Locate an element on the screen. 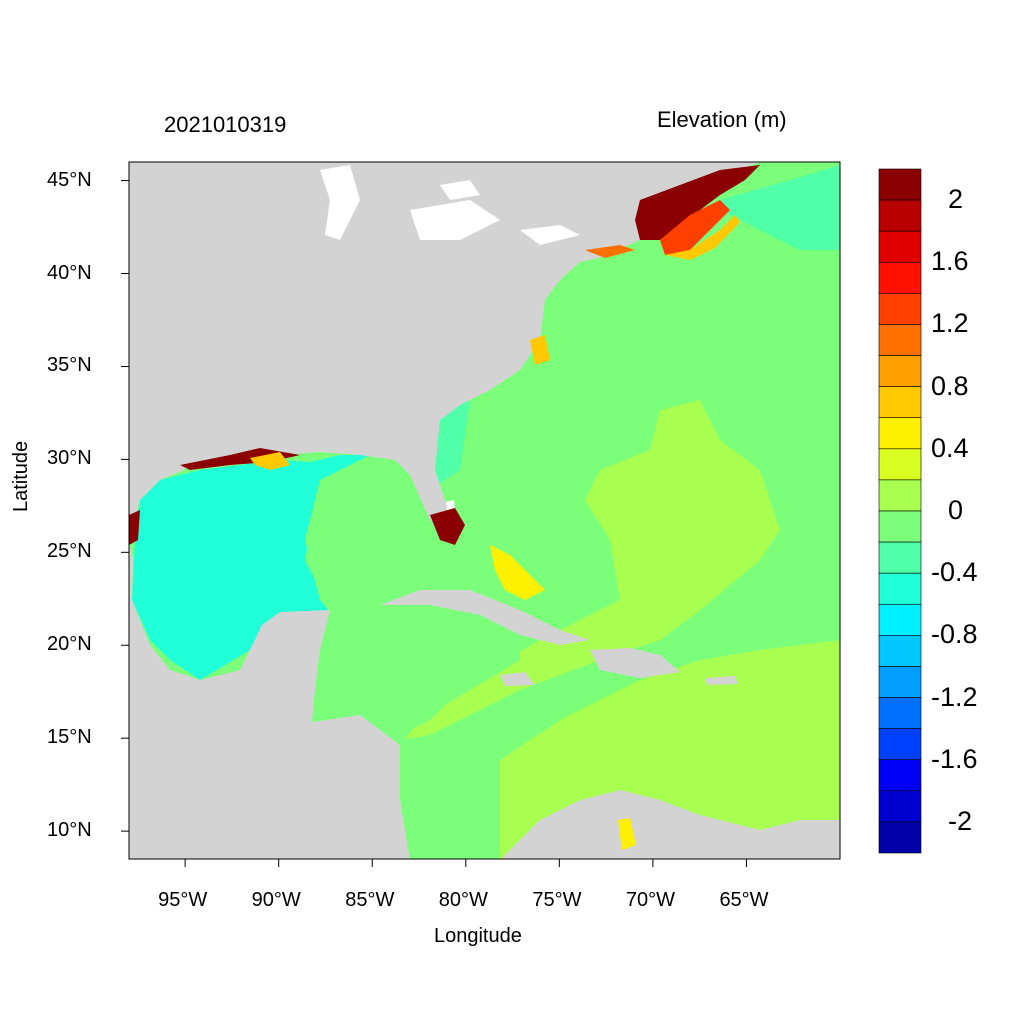 The image size is (1024, 1024). colorbar-label: 1.2 is located at coordinates (950, 323).